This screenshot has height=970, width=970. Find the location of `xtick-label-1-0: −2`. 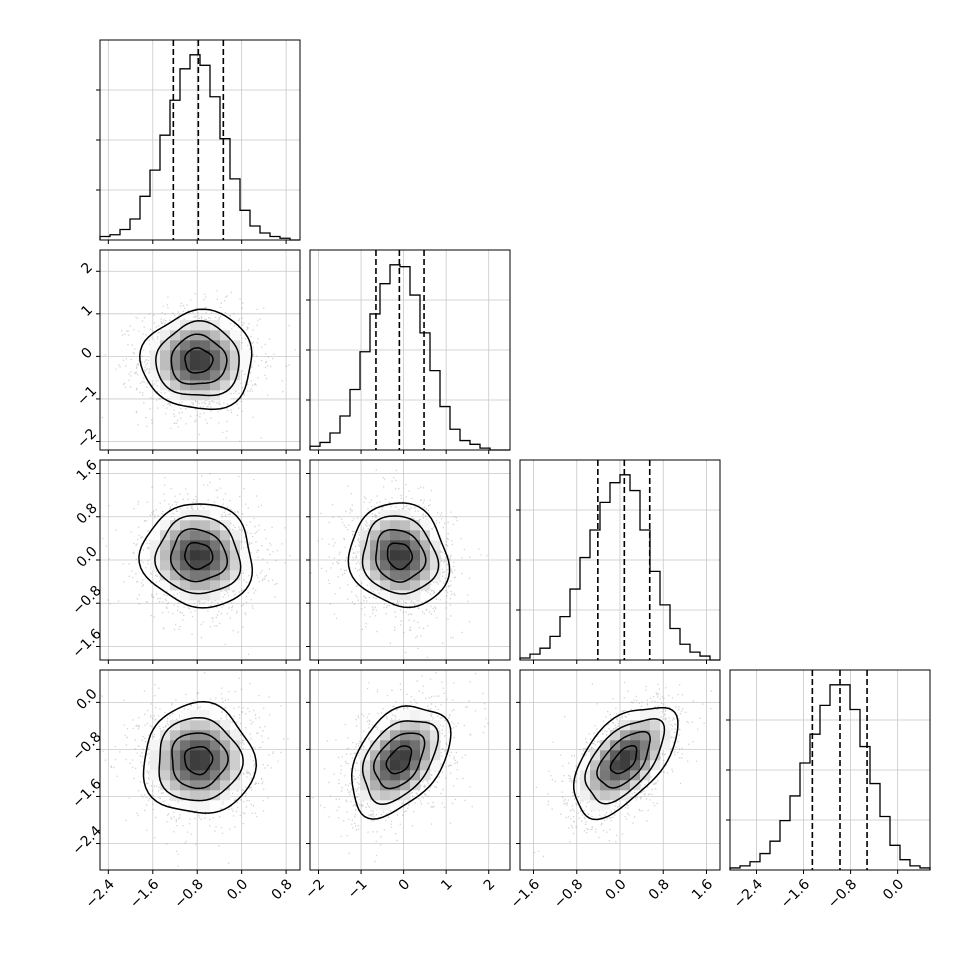

xtick-label-1-0: −2 is located at coordinates (315, 889).